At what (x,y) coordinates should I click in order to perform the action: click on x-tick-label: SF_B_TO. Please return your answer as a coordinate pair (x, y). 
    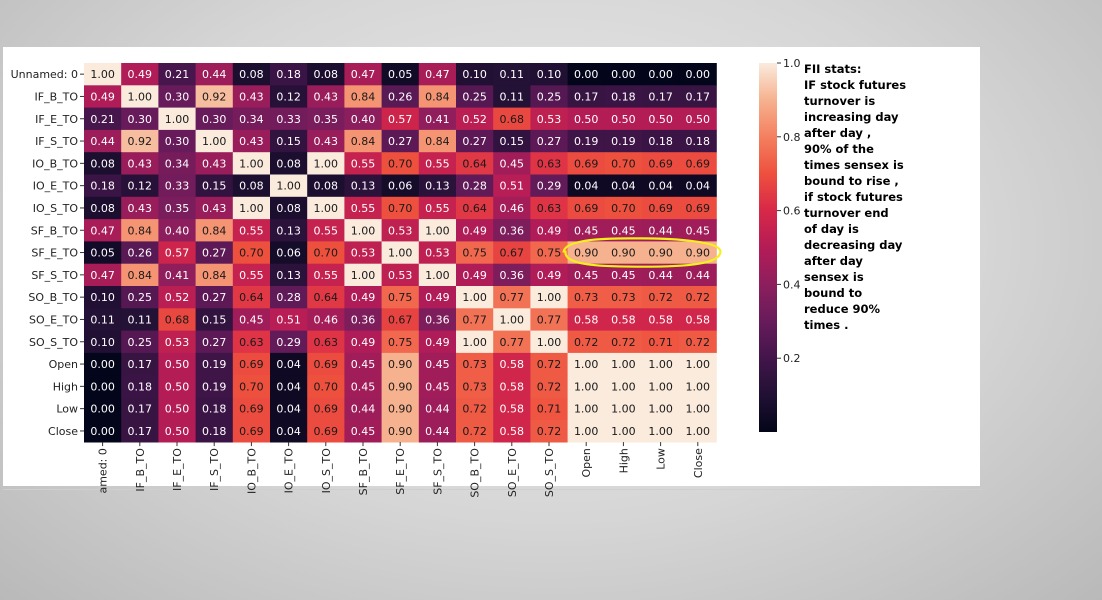
    Looking at the image, I should click on (363, 472).